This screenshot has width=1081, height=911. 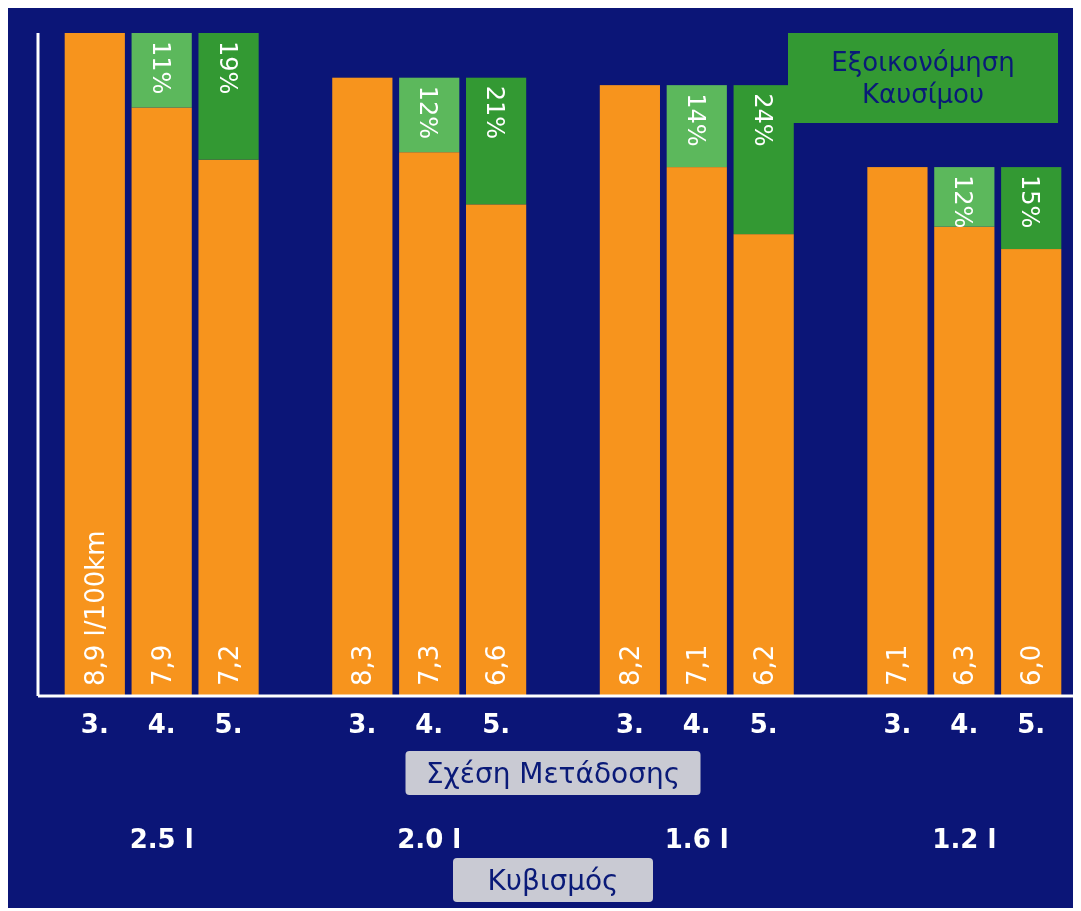 I want to click on text: 1.6 l, so click(x=696, y=839).